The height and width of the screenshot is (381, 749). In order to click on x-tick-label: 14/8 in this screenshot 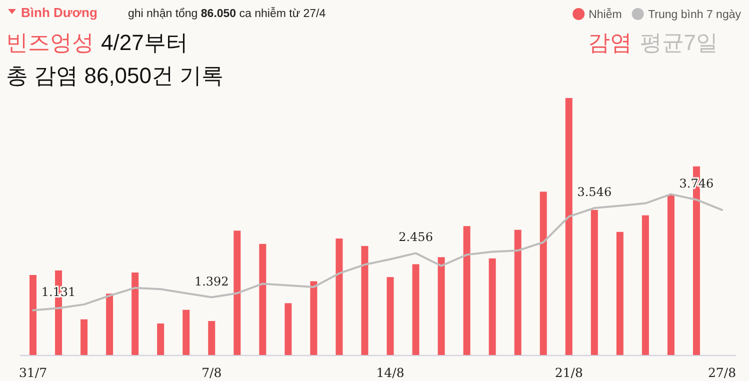, I will do `click(390, 372)`.